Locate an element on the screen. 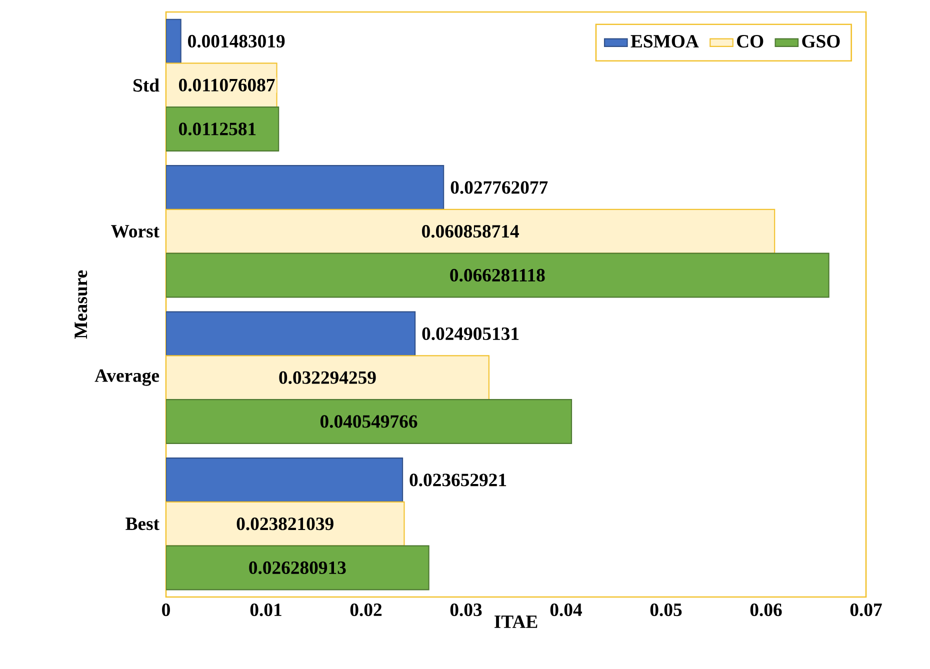 Image resolution: width=930 pixels, height=669 pixels. data-label: 0.066281118 is located at coordinates (497, 275).